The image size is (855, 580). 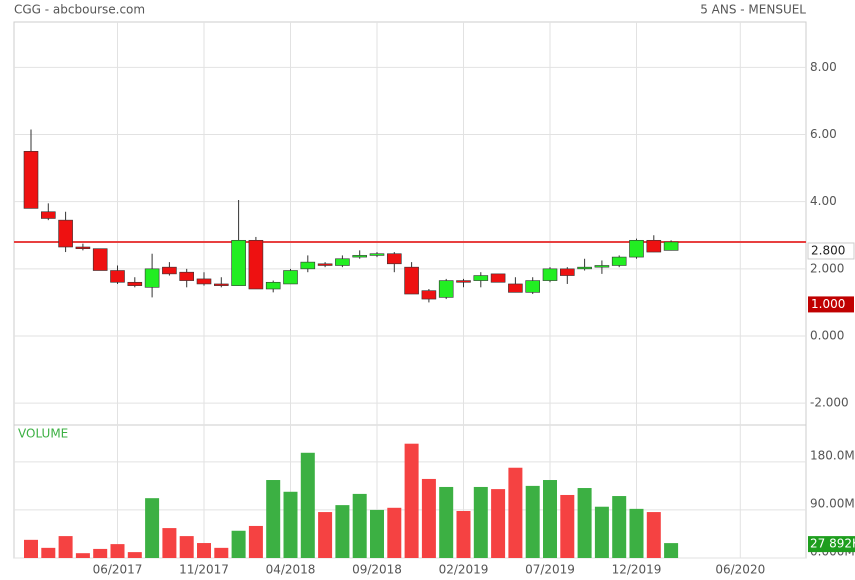 I want to click on x-tick-label: 06/2020, so click(x=740, y=570).